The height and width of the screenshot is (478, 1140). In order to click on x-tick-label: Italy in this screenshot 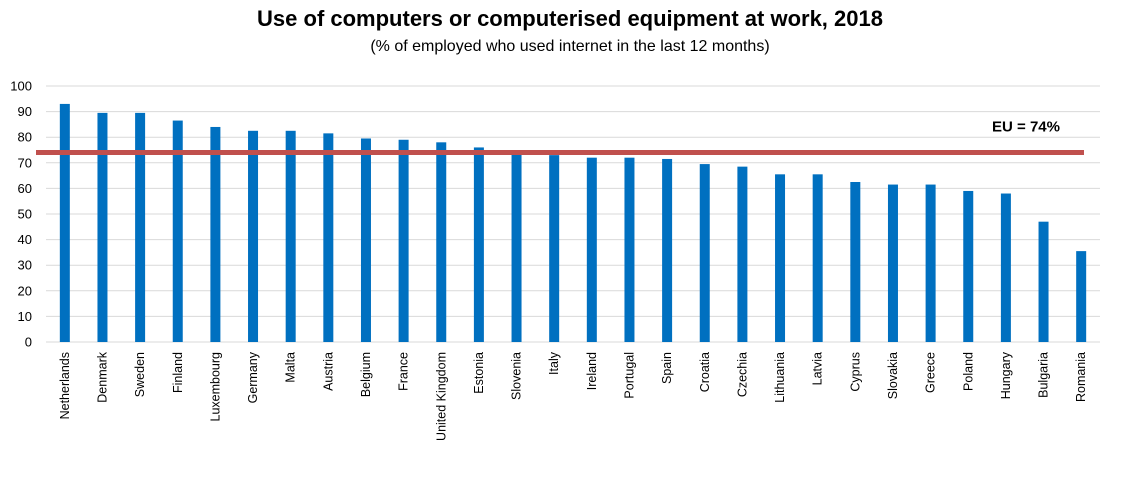, I will do `click(554, 363)`.